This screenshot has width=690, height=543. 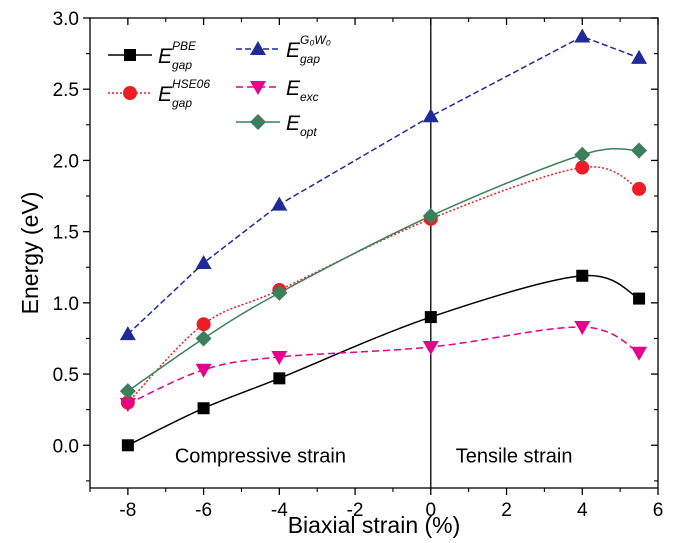 I want to click on legend-entry: E HSE06 gap, so click(x=159, y=93).